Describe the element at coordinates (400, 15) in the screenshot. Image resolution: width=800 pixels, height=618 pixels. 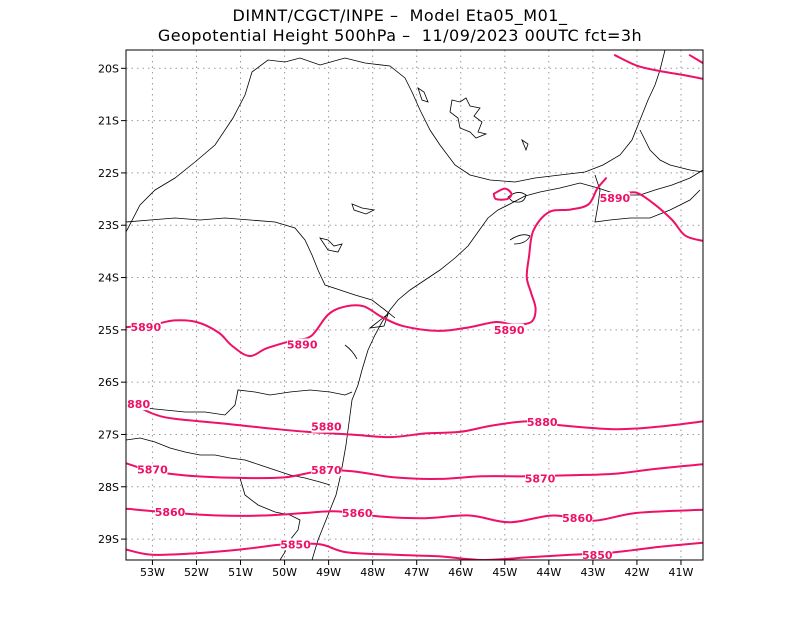
I see `chart-title-line1: DIMNT/CGCT/INPE – Model Eta05_M01_` at that location.